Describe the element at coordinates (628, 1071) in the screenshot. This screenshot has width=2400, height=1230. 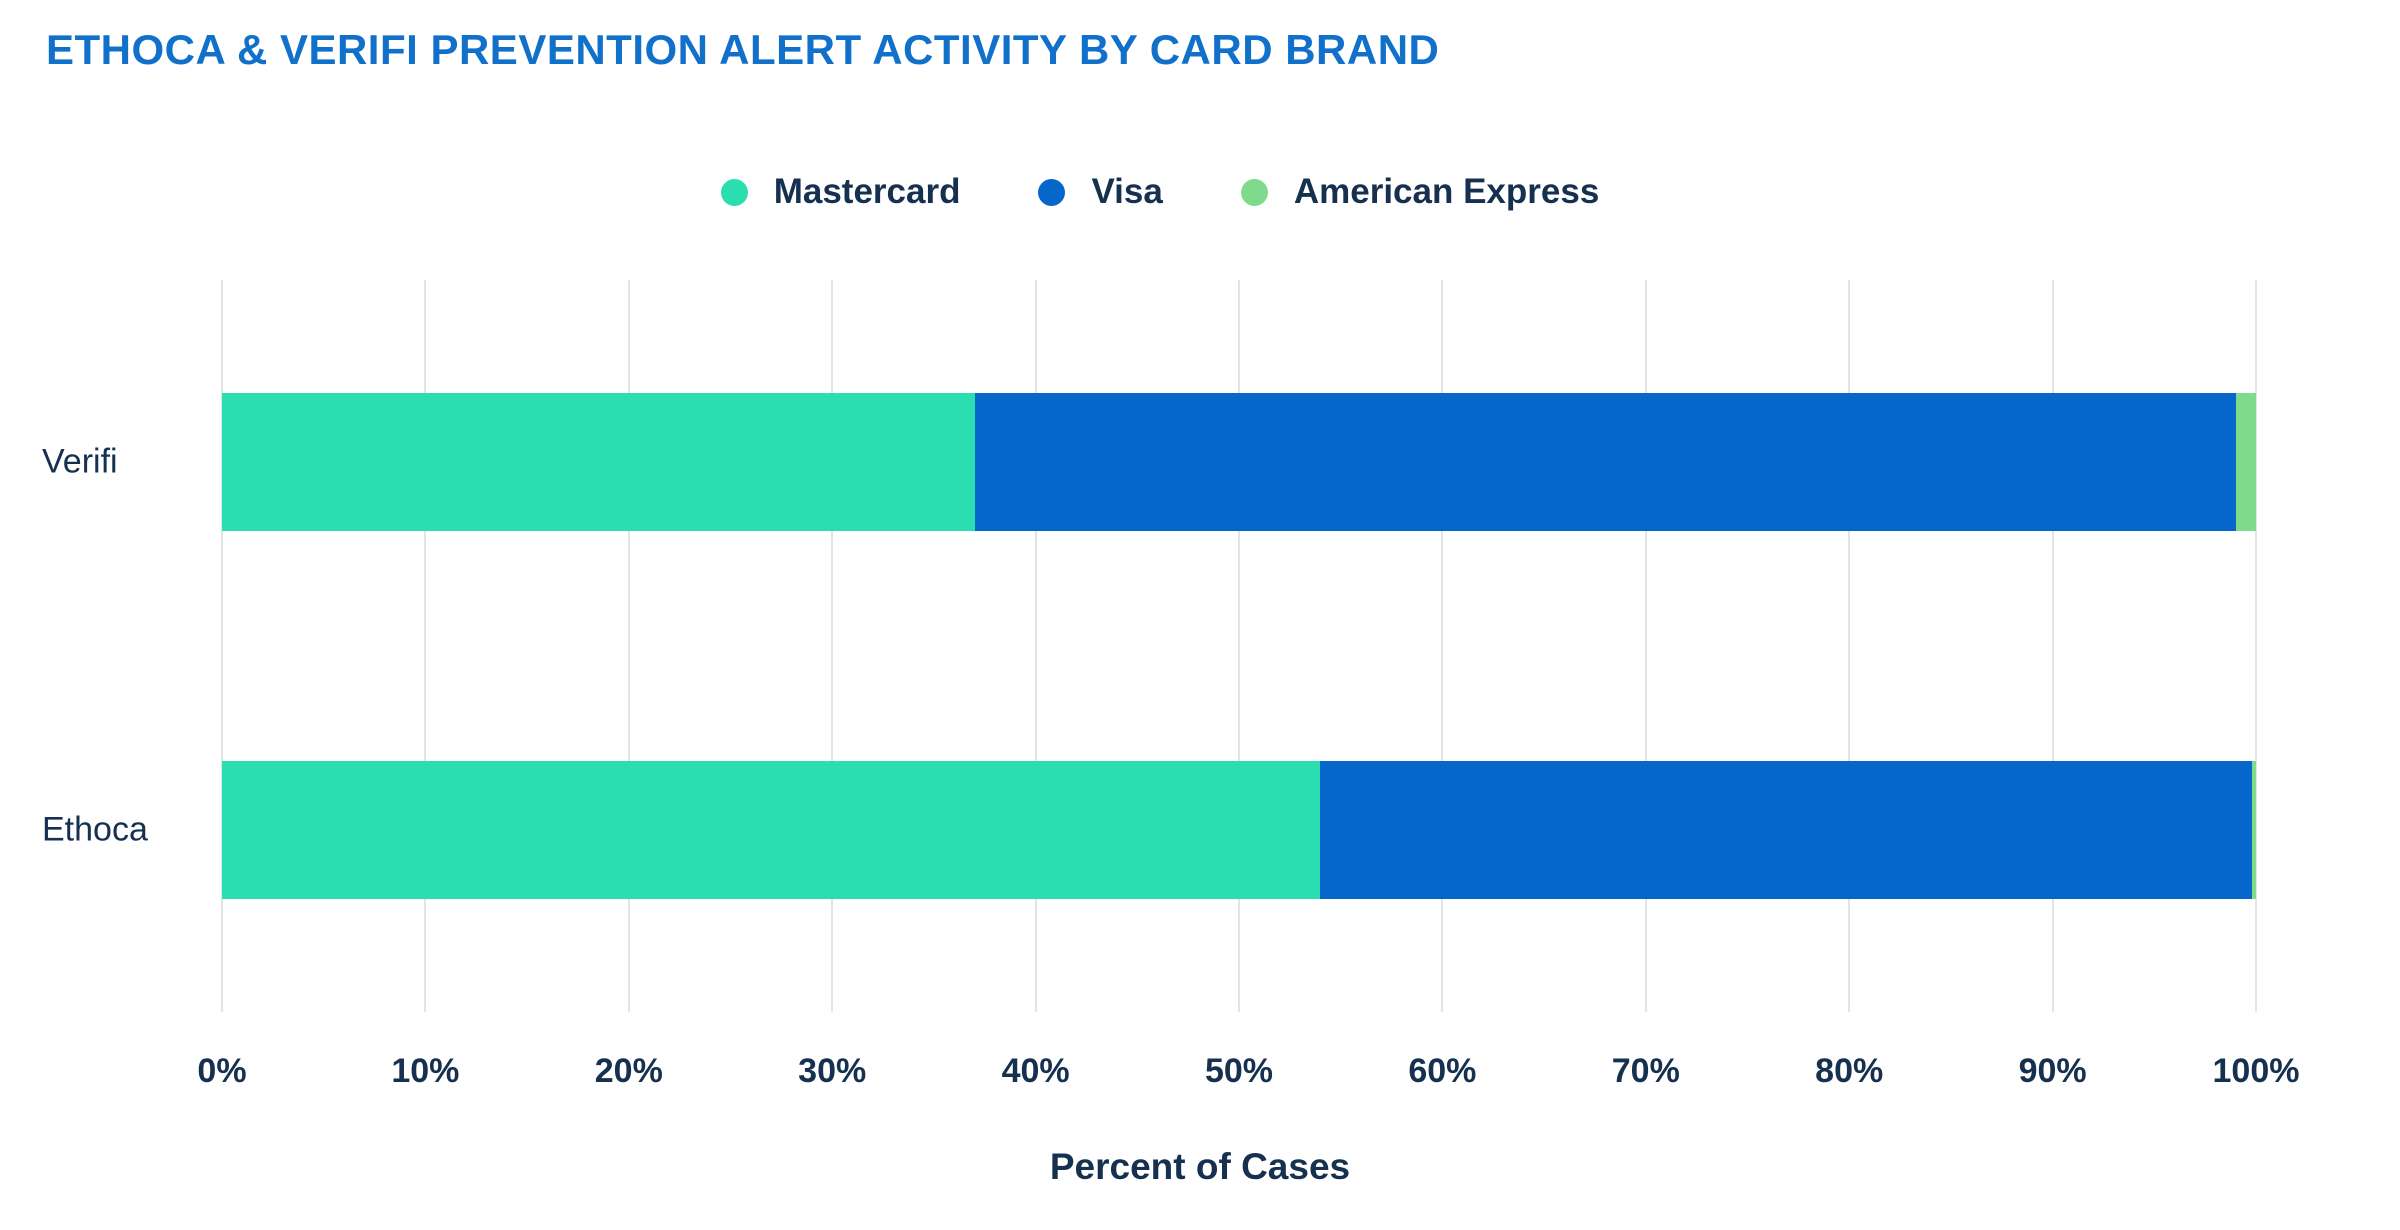
I see `x-tick-20%: 20%` at that location.